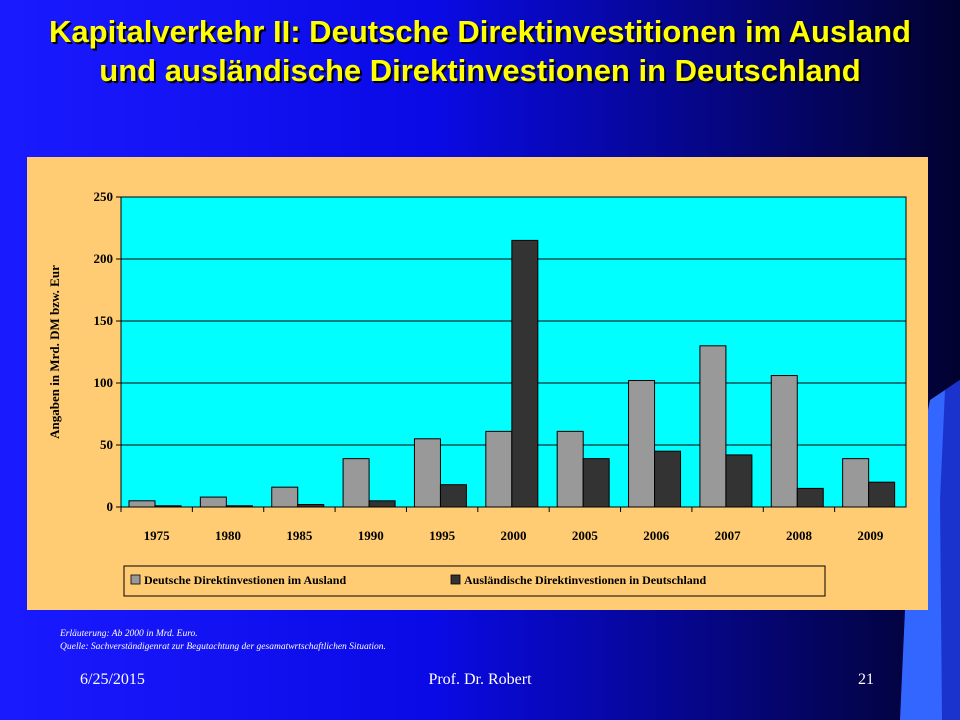 This screenshot has width=960, height=720. What do you see at coordinates (239, 506) in the screenshot?
I see `bar-series-2-1980` at bounding box center [239, 506].